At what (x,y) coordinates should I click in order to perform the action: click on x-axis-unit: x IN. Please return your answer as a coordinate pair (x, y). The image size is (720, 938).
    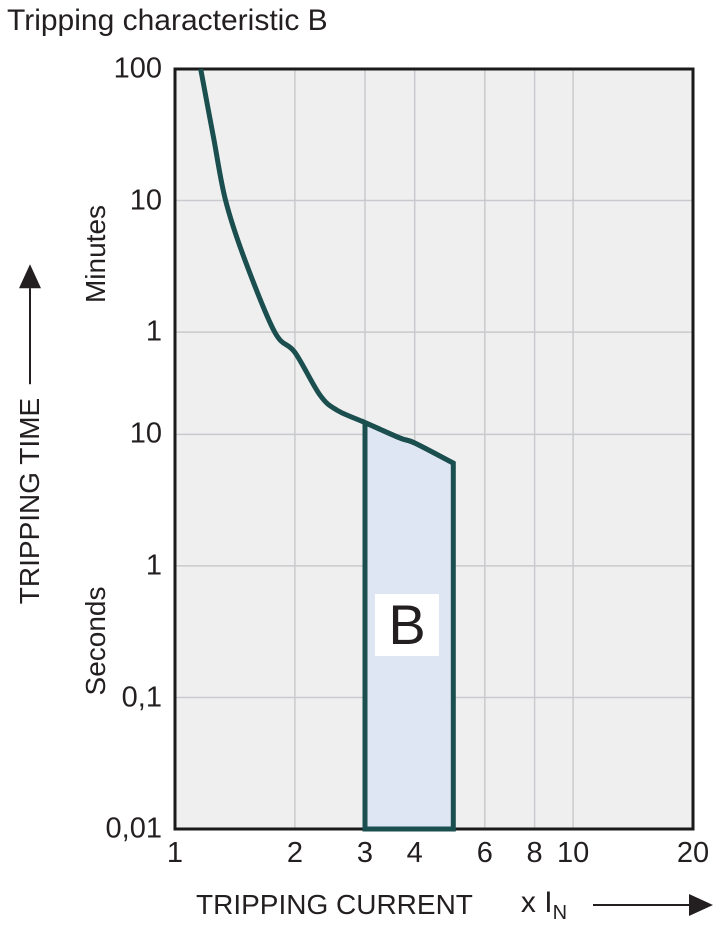
    Looking at the image, I should click on (544, 904).